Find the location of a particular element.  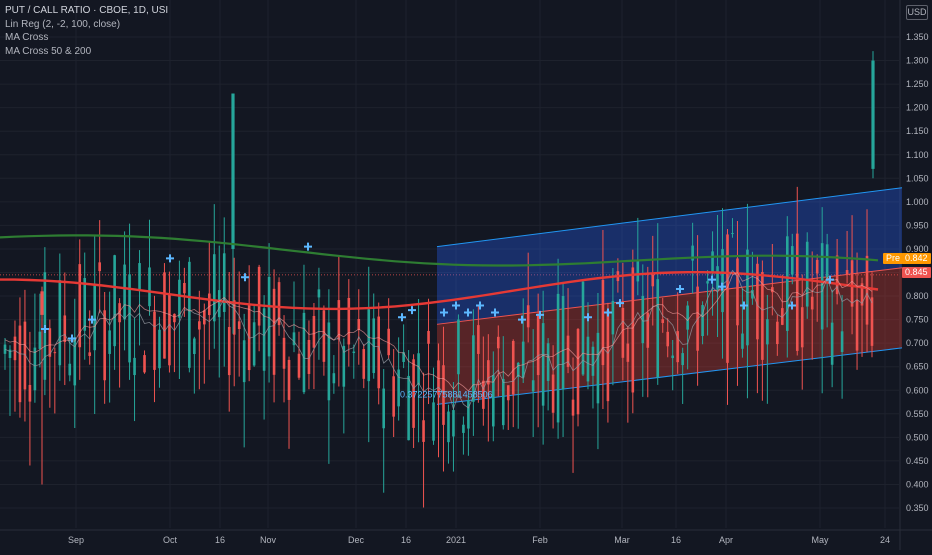

currency-button: USD is located at coordinates (917, 12).